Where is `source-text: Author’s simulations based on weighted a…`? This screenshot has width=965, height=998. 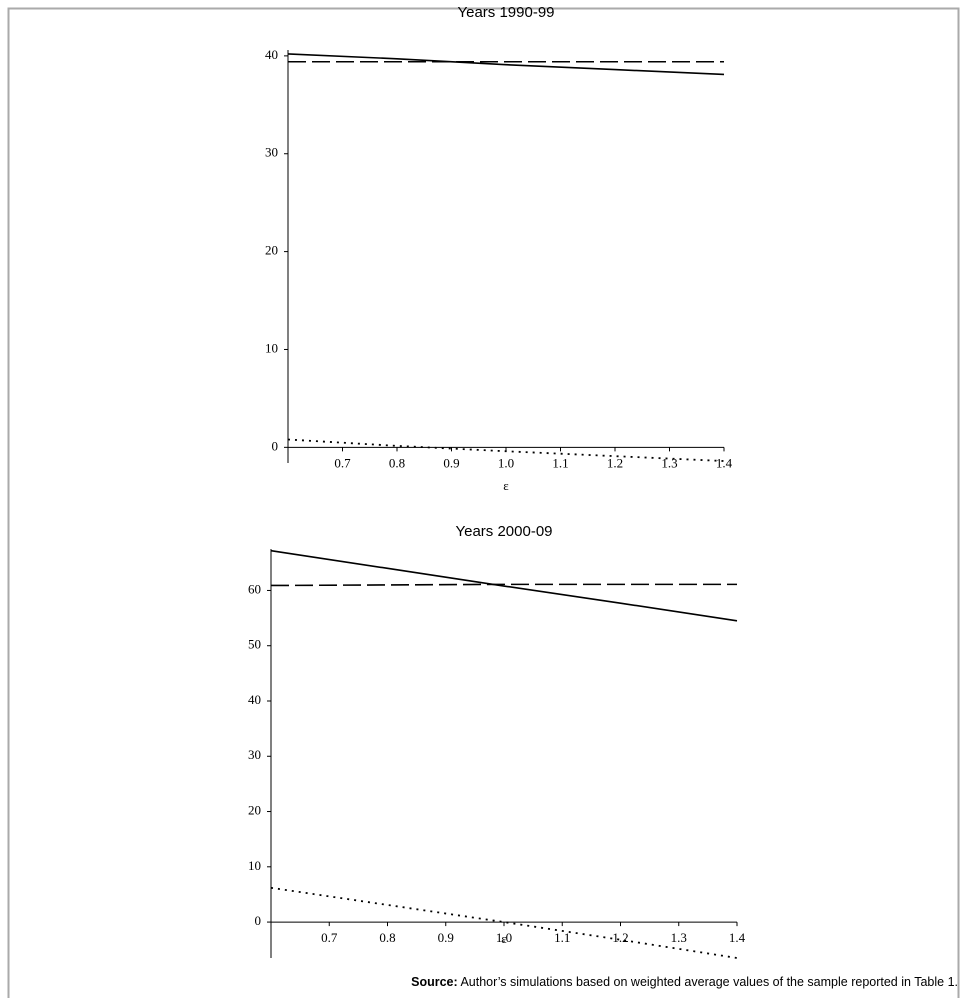
source-text: Author’s simulations based on weighted a… is located at coordinates (708, 982).